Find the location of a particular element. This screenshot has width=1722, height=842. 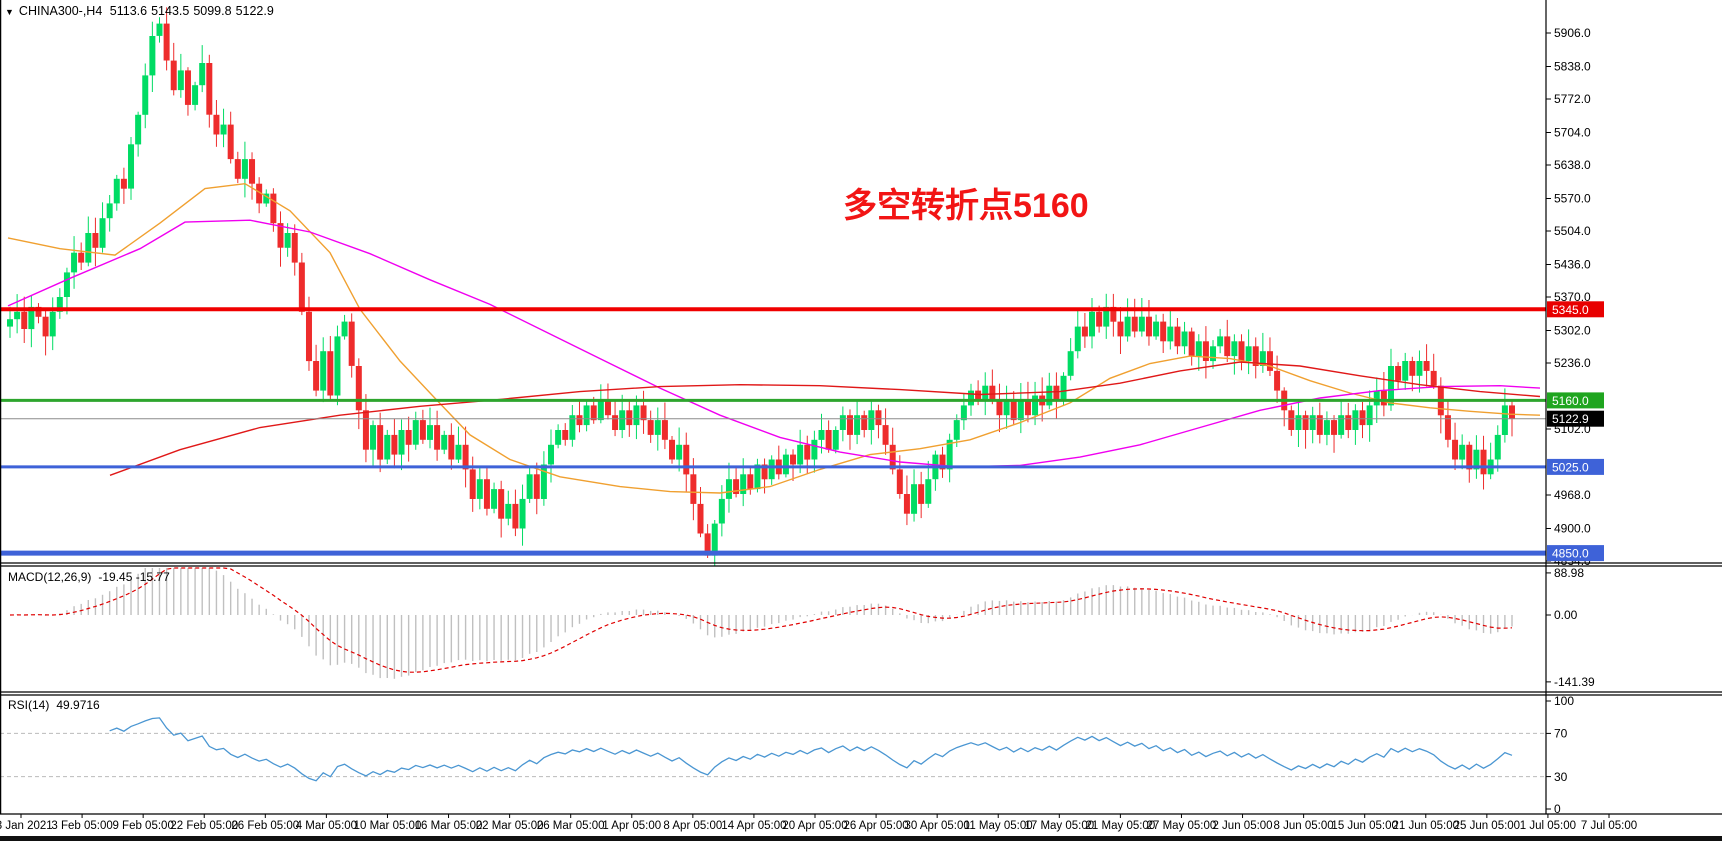

rsi-line is located at coordinates (811, 749).